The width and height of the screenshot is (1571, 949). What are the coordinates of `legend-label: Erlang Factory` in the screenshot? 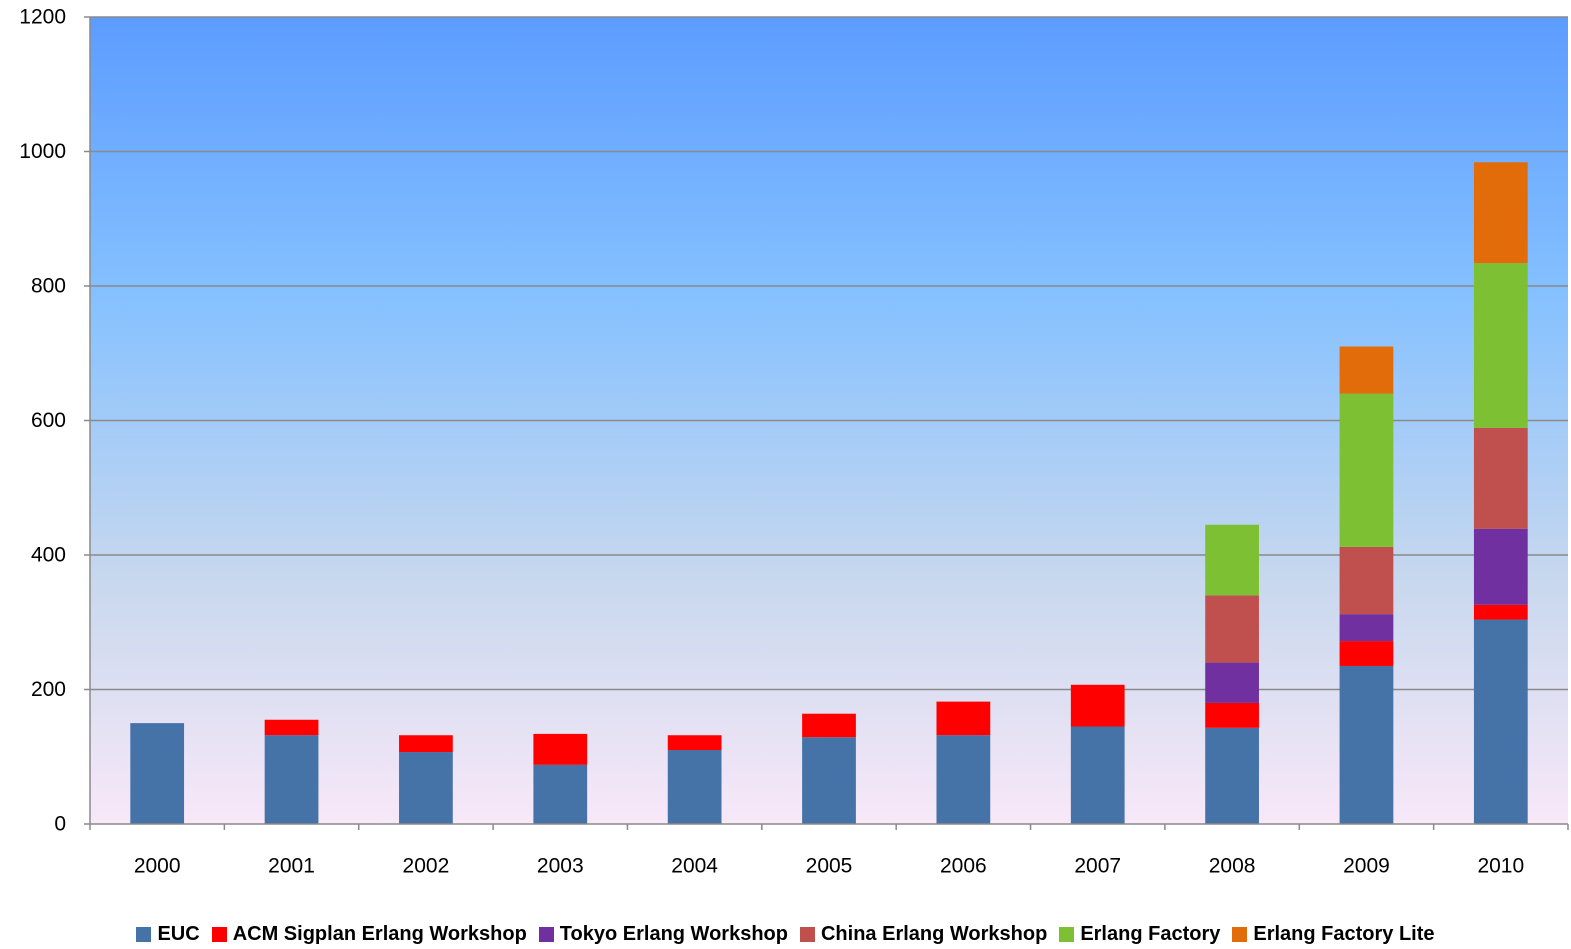 It's located at (1150, 933).